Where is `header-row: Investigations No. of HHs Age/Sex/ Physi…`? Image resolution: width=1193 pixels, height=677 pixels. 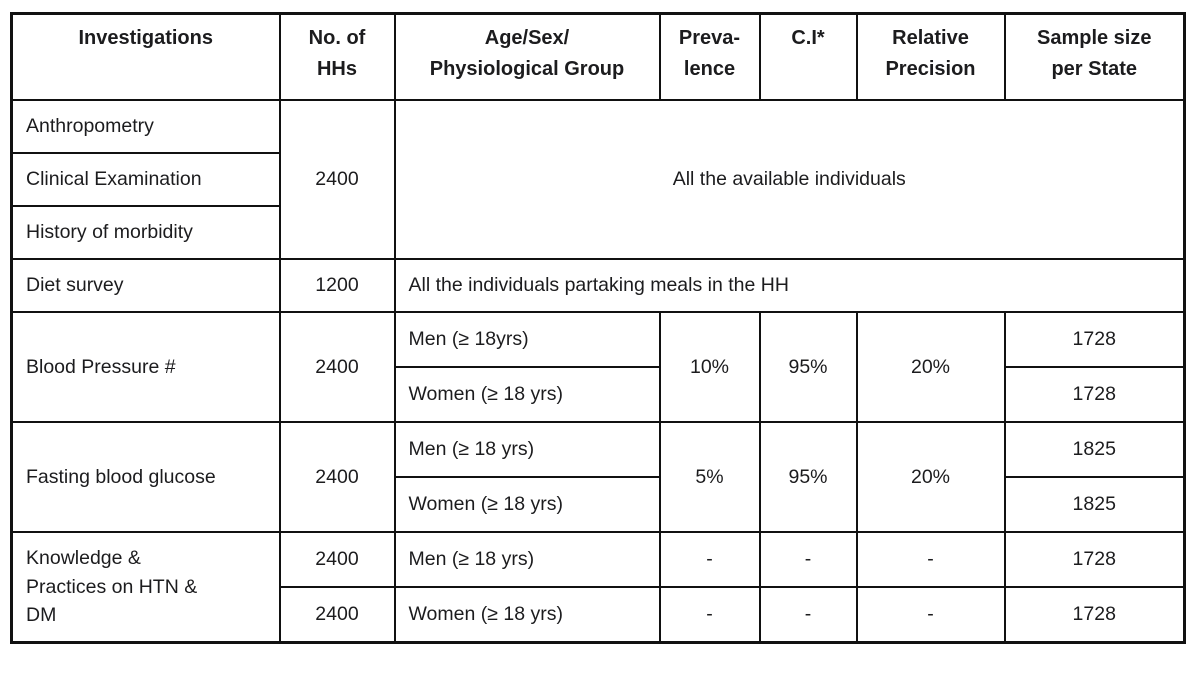 header-row: Investigations No. of HHs Age/Sex/ Physi… is located at coordinates (598, 56).